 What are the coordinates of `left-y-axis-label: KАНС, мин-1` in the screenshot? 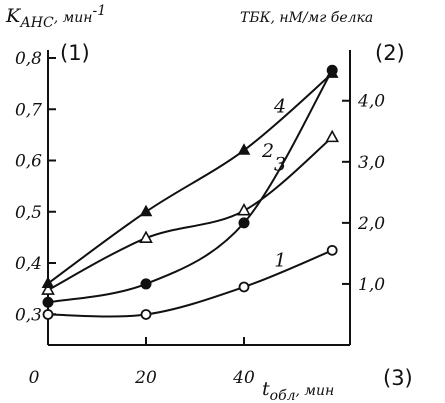 It's located at (55, 17).